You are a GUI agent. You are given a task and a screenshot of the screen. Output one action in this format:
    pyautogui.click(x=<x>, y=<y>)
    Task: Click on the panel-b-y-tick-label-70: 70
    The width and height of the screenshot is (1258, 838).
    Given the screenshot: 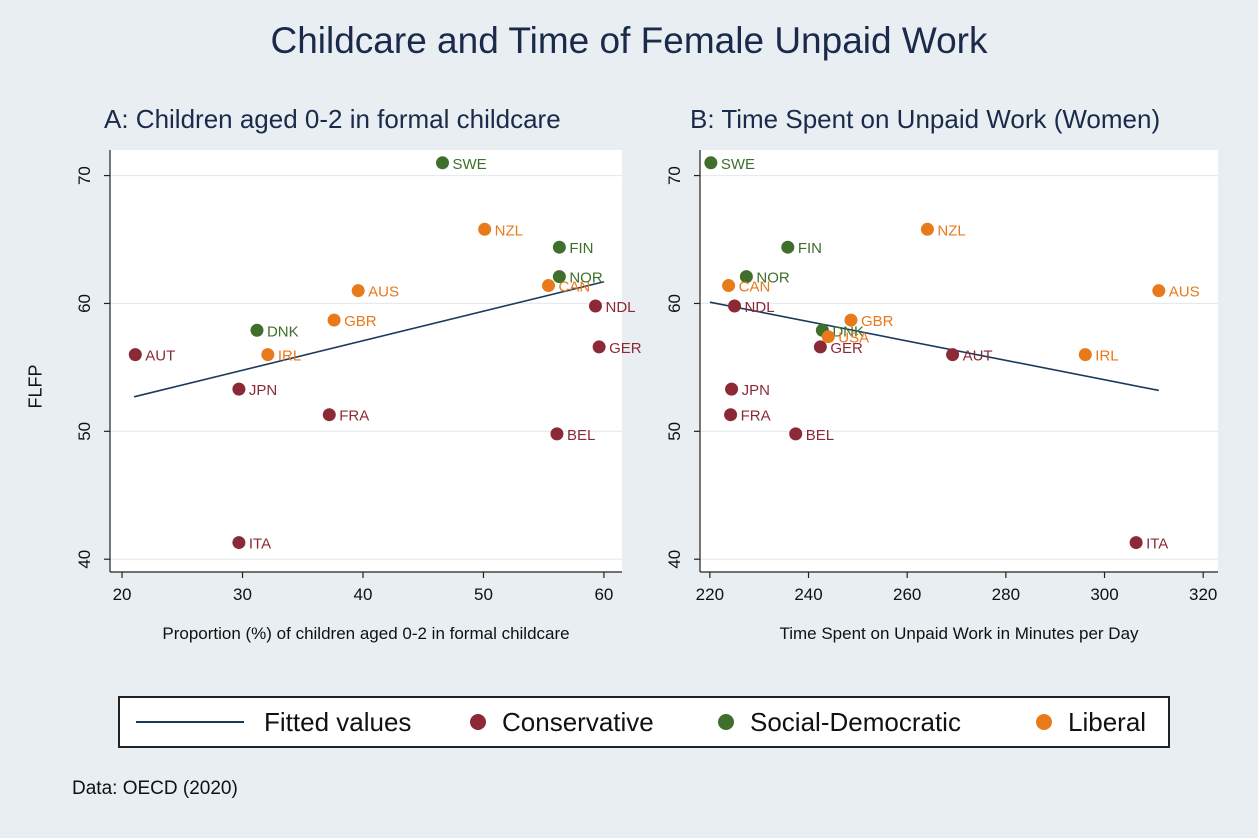 What is the action you would take?
    pyautogui.click(x=674, y=175)
    